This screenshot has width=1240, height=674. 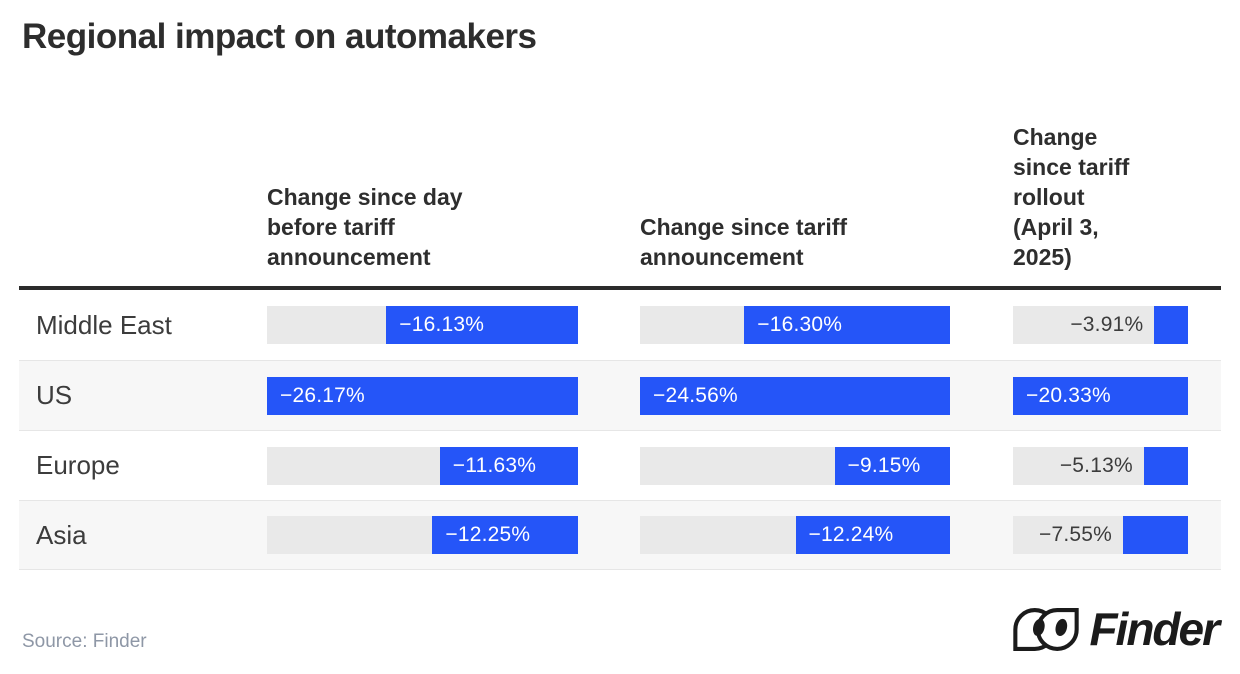 I want to click on bar-value-label: −3.91%, so click(x=1107, y=324).